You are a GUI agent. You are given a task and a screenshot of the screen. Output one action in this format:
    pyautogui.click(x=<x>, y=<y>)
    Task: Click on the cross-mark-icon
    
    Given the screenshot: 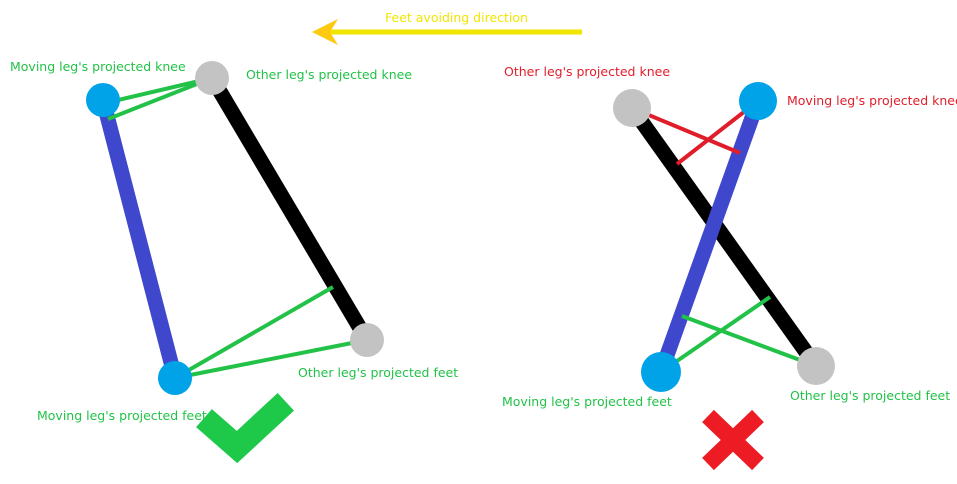 What is the action you would take?
    pyautogui.click(x=733, y=440)
    